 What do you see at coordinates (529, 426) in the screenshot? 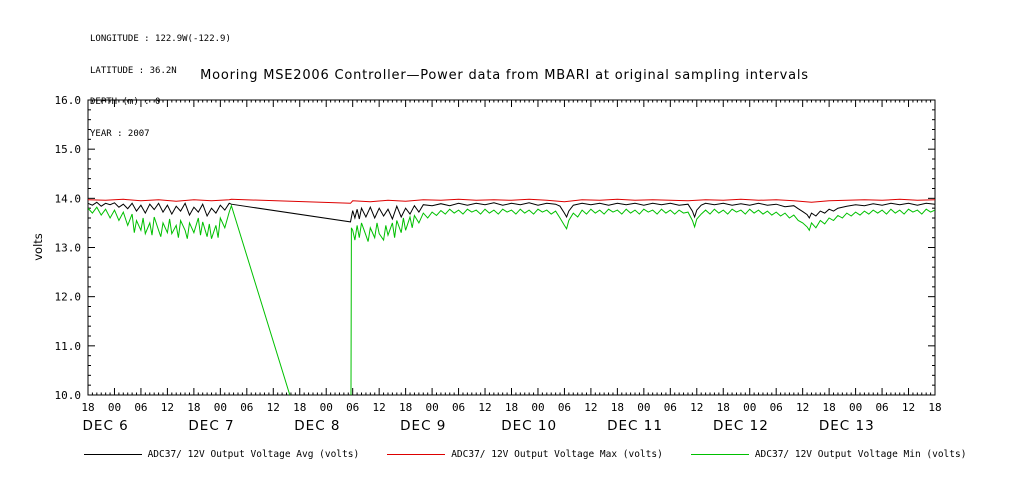
I see `x-day-label: DEC 10` at bounding box center [529, 426].